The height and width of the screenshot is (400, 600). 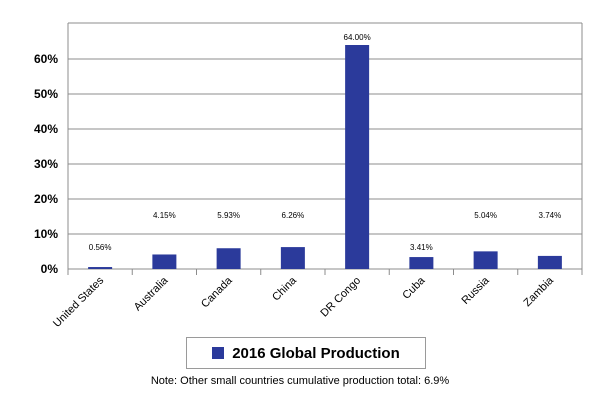 I want to click on y-axis-ticks: 0% 10% 20% 30% 40% 50% 60%, so click(x=46, y=164).